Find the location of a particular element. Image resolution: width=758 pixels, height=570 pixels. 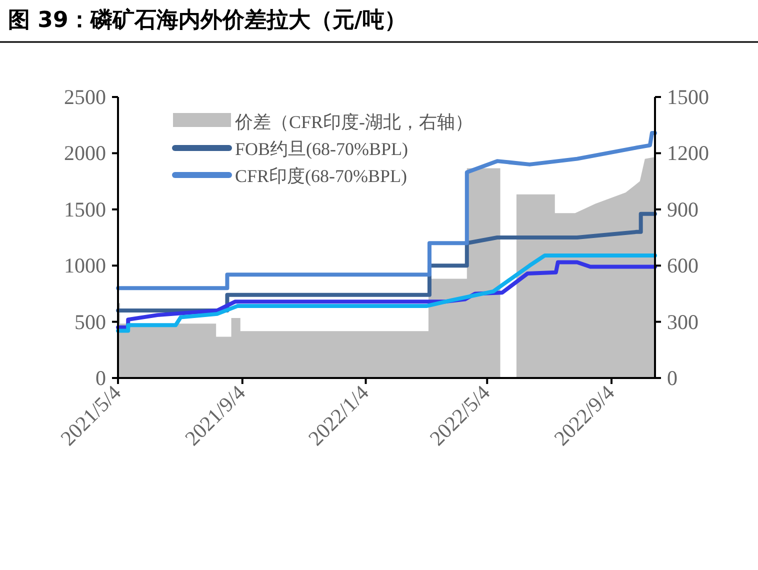

y2-tick-label: 0 is located at coordinates (672, 378).